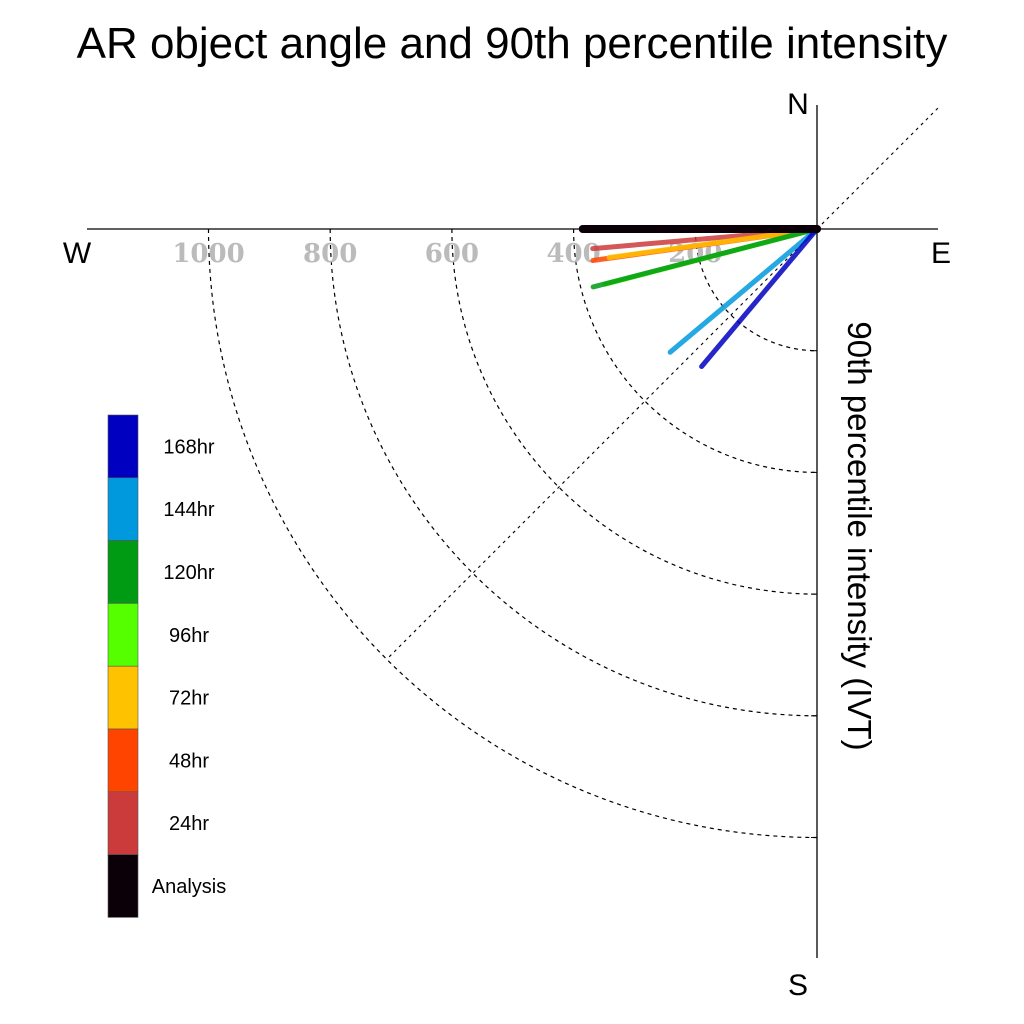  I want to click on legend-label-analysis: Analysis, so click(189, 887).